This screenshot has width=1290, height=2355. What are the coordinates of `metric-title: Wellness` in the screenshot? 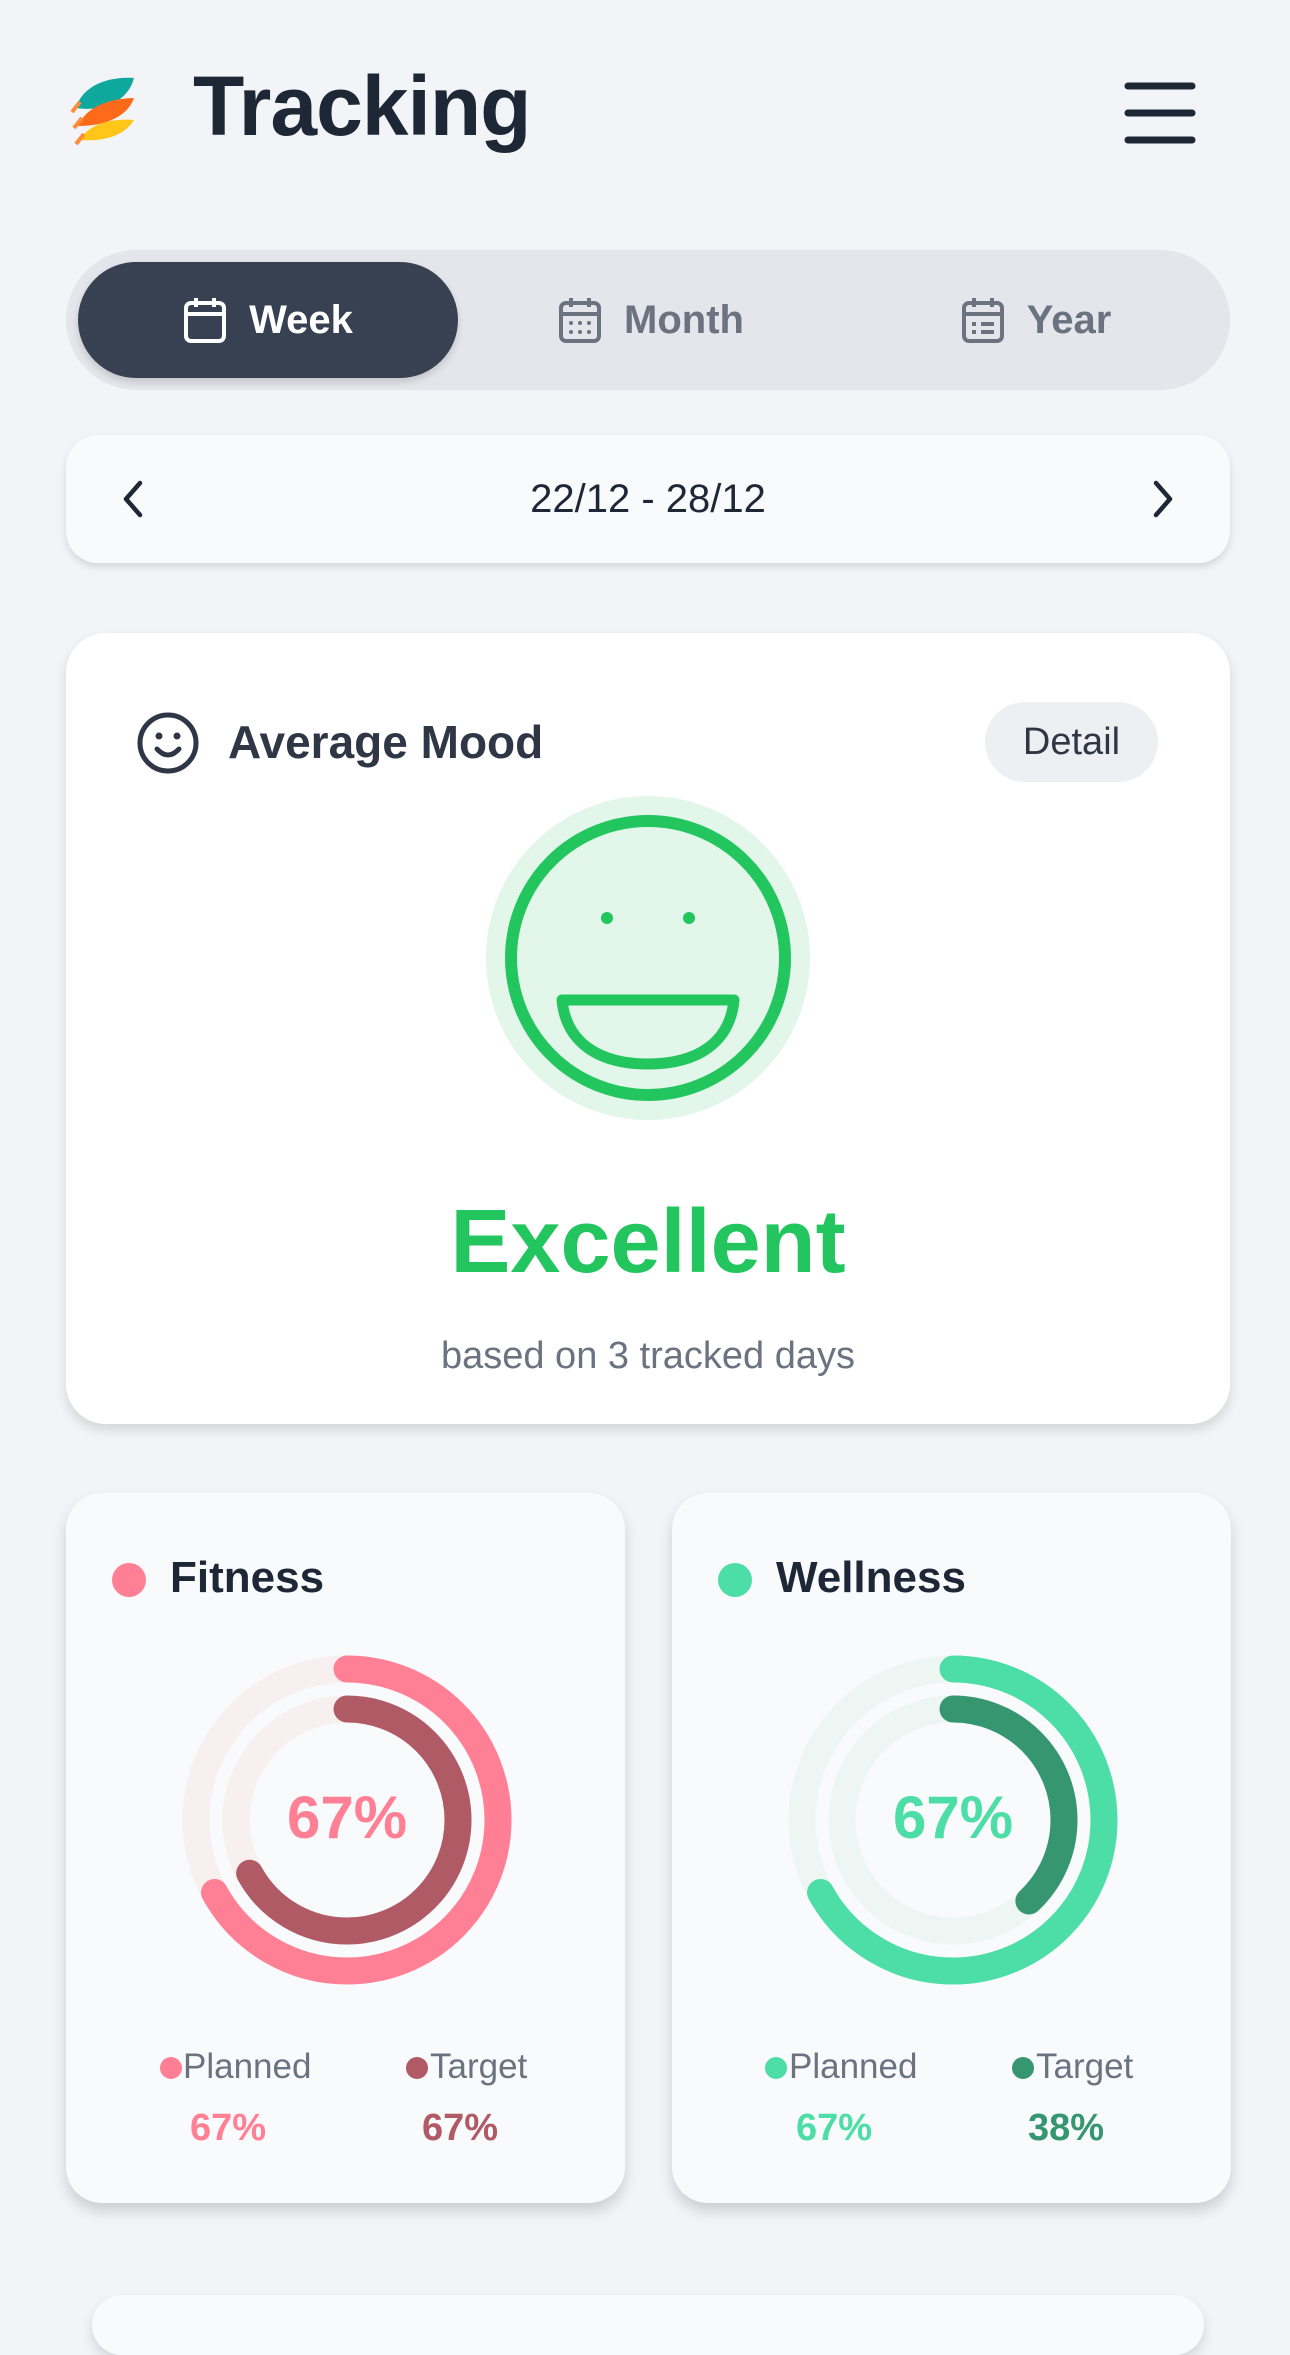 It's located at (871, 1577).